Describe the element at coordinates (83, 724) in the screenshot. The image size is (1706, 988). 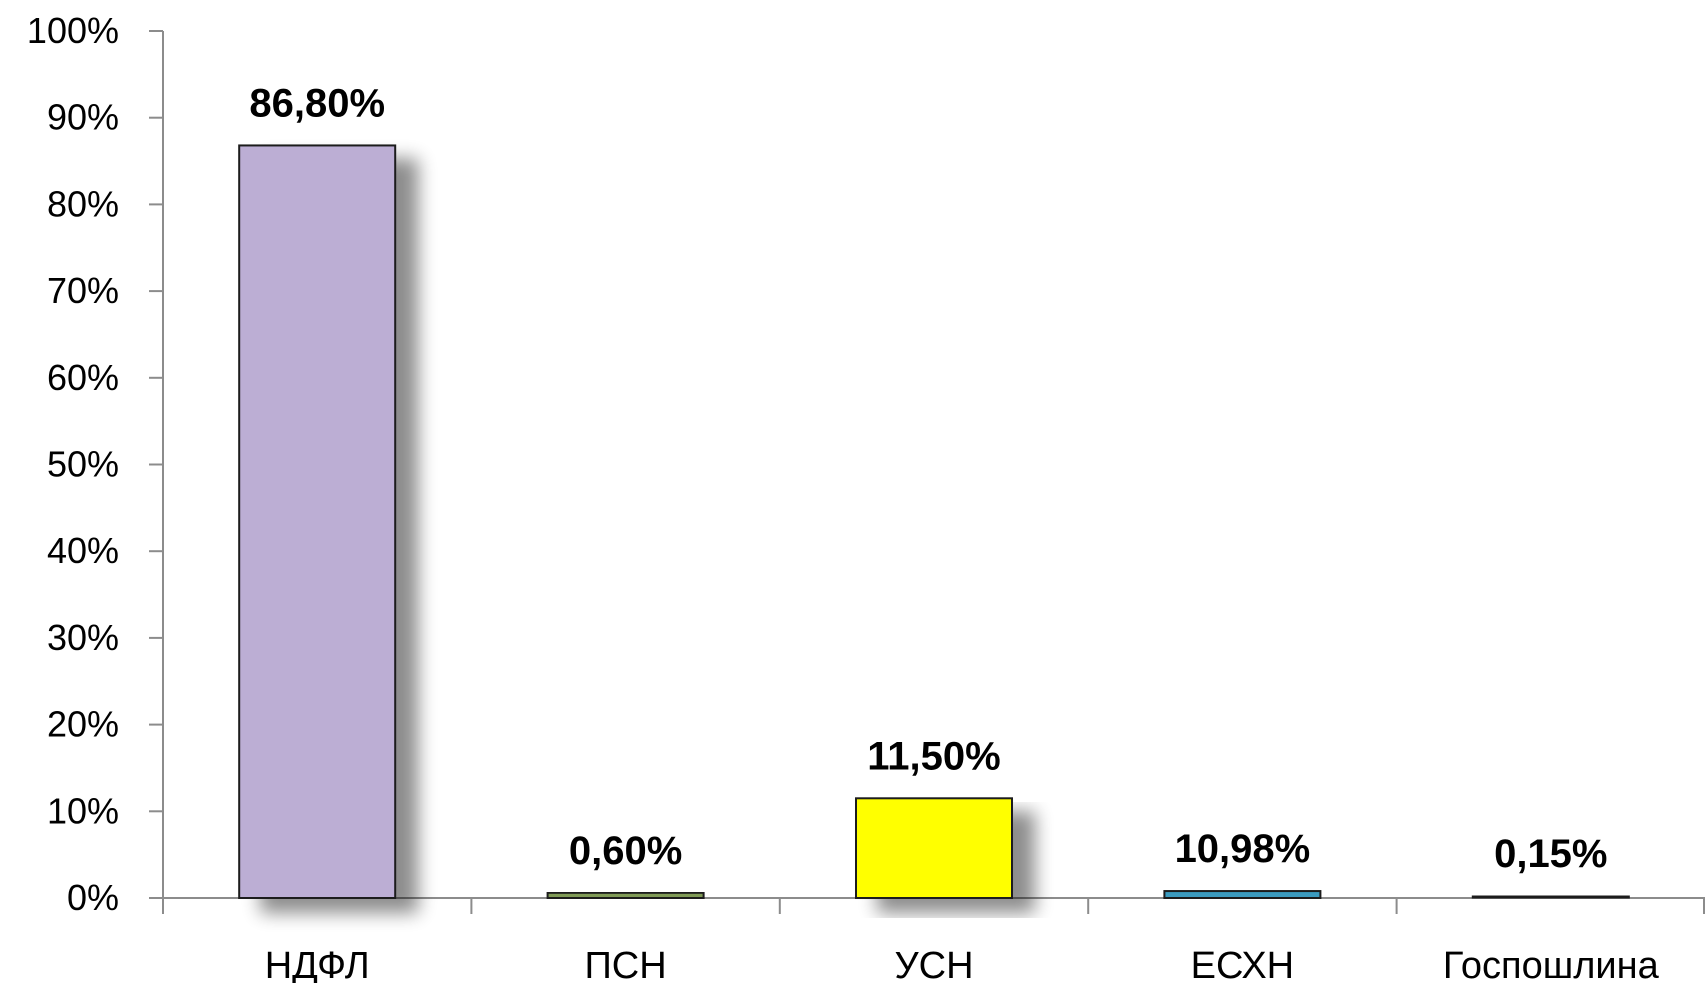
I see `y-tick-label: 20%` at that location.